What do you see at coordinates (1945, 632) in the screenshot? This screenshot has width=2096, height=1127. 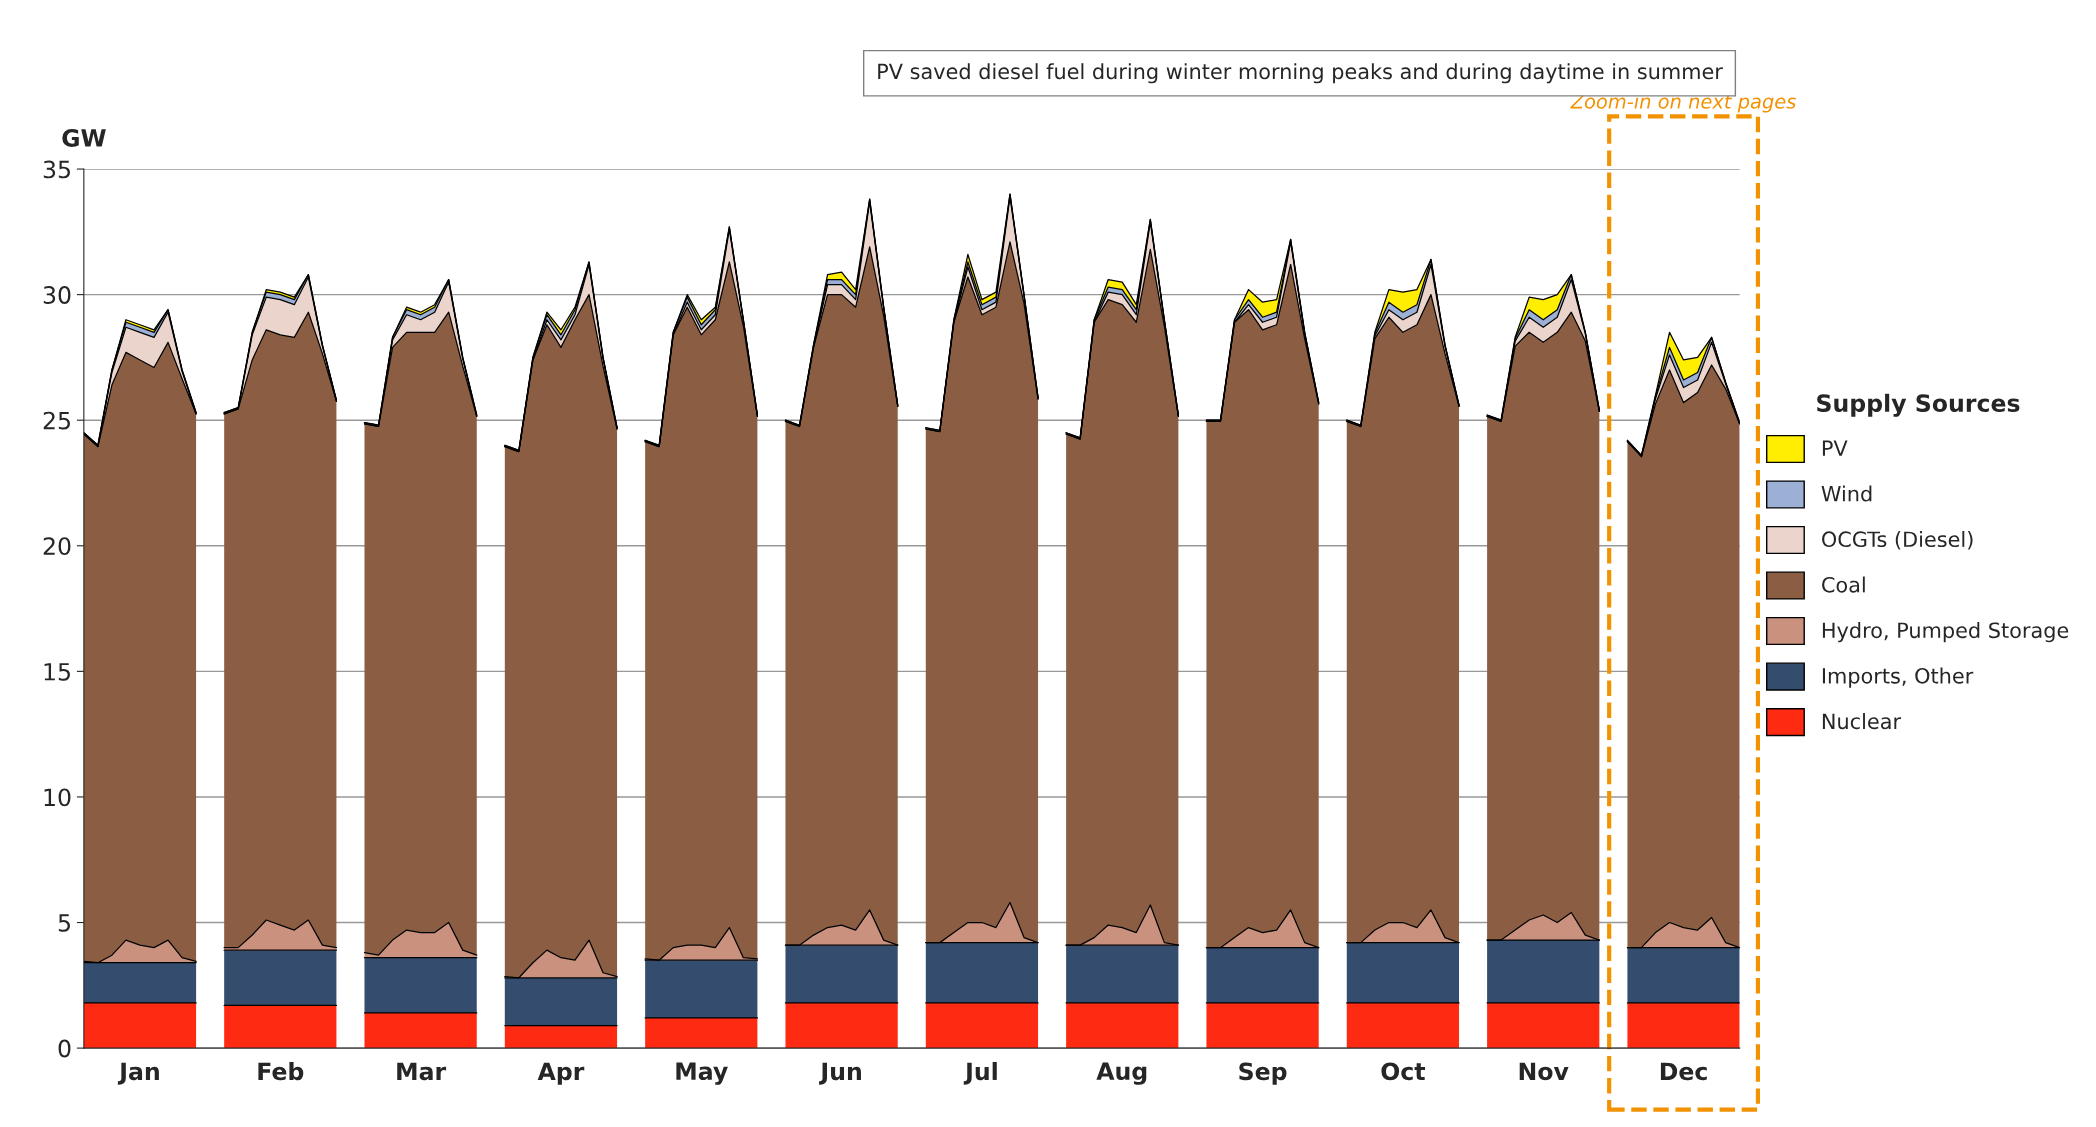 I see `legend-label: Hydro, Pumped Storage` at bounding box center [1945, 632].